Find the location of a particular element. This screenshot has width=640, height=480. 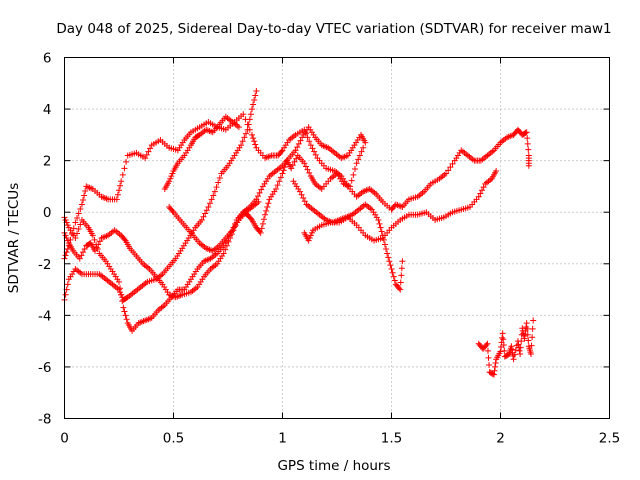

y-tick-label: -6 is located at coordinates (44, 368).